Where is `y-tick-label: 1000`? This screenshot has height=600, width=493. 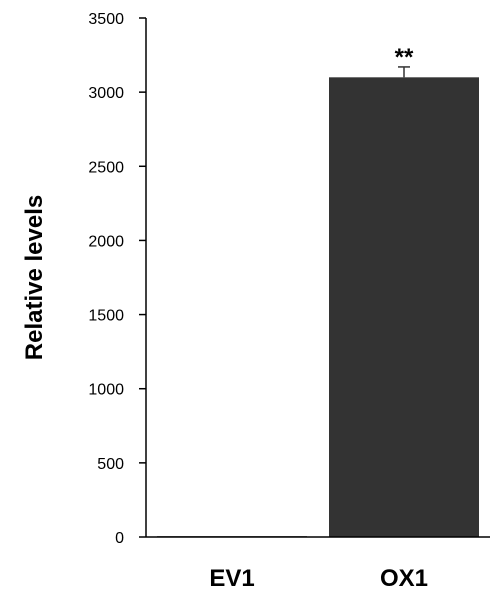 y-tick-label: 1000 is located at coordinates (106, 390).